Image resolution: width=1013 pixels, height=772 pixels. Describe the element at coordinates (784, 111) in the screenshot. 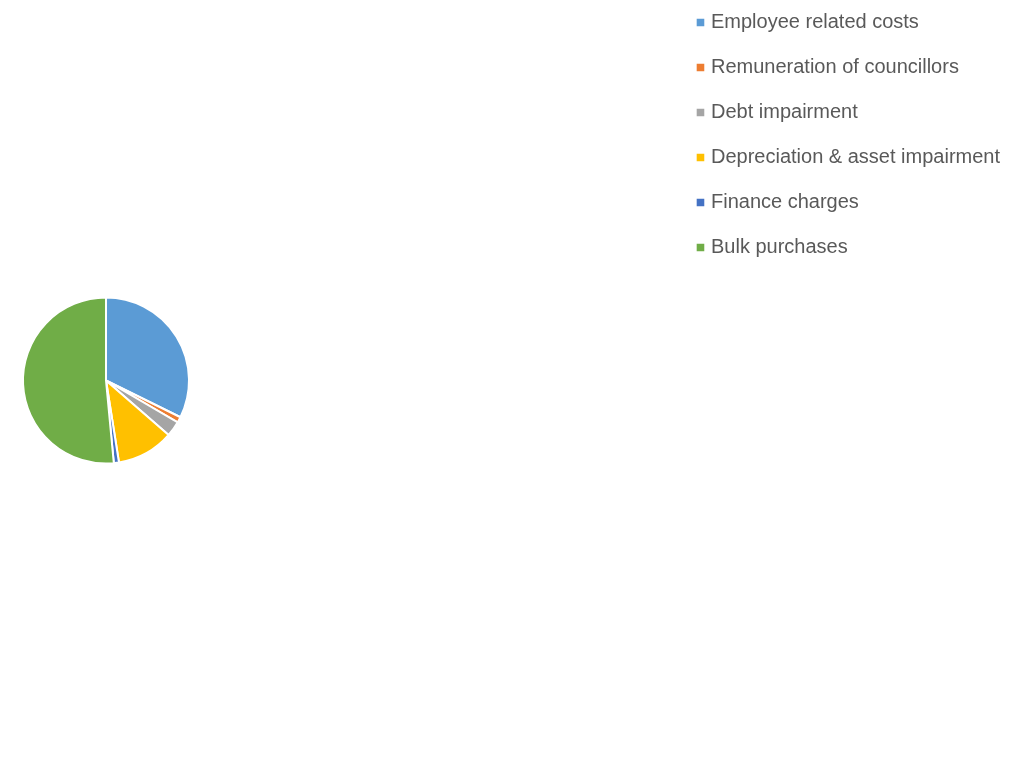

I see `legend-label: Debt impairment` at that location.